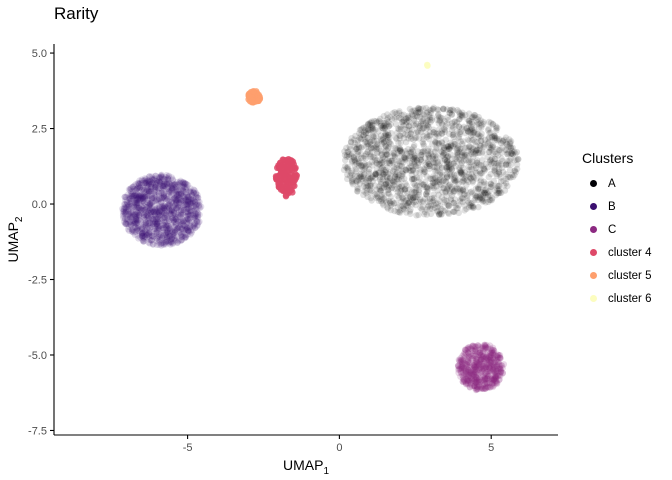  I want to click on y-tick-label: -5.0, so click(37, 356).